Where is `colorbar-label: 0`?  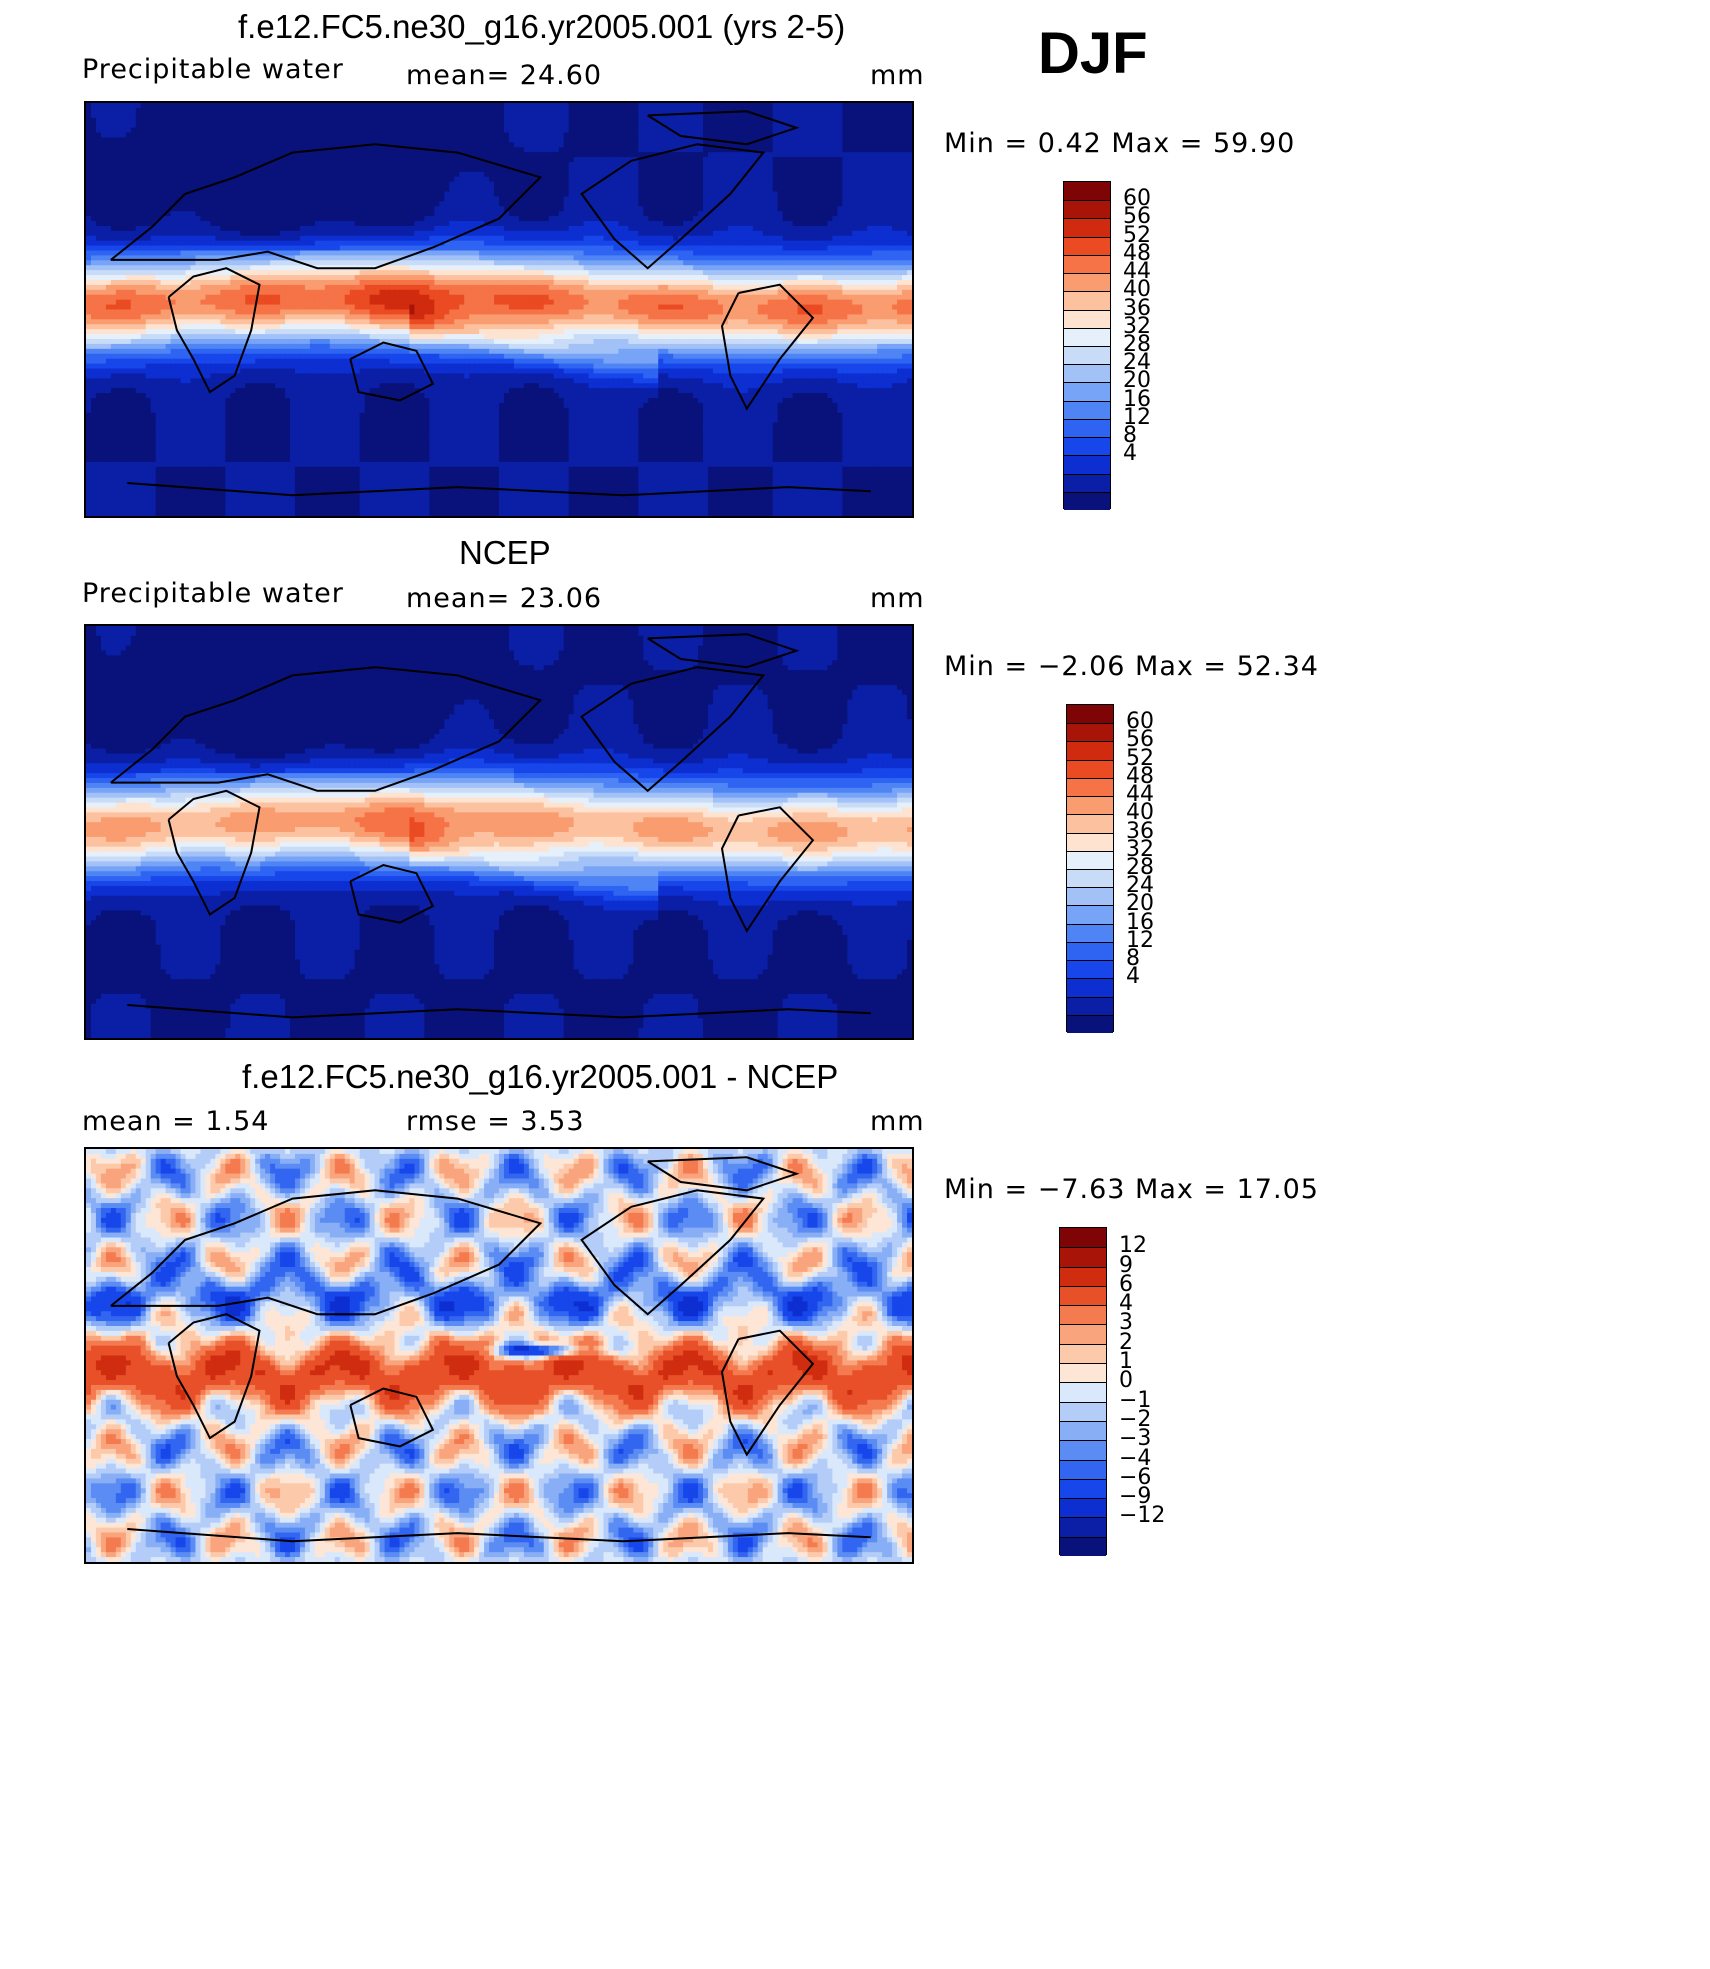
colorbar-label: 0 is located at coordinates (1126, 1381).